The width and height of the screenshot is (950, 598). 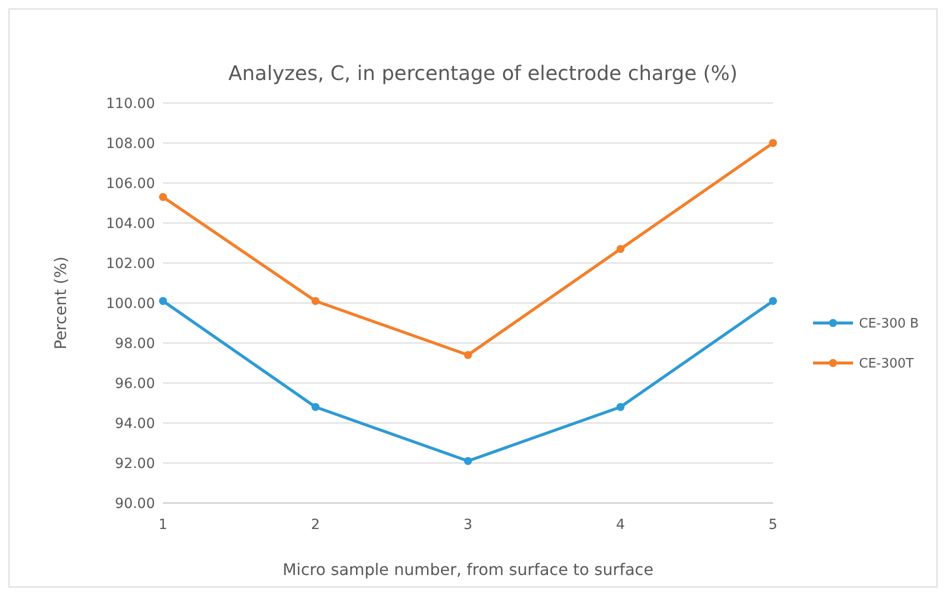 What do you see at coordinates (134, 344) in the screenshot?
I see `y-tick-label: 98.00` at bounding box center [134, 344].